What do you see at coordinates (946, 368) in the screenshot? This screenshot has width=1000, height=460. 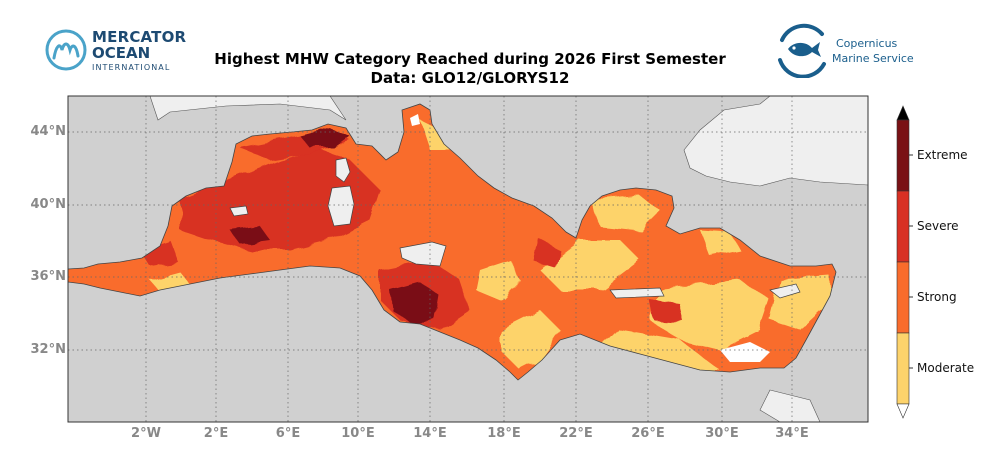 I see `legend-label-moderate: Moderate` at bounding box center [946, 368].